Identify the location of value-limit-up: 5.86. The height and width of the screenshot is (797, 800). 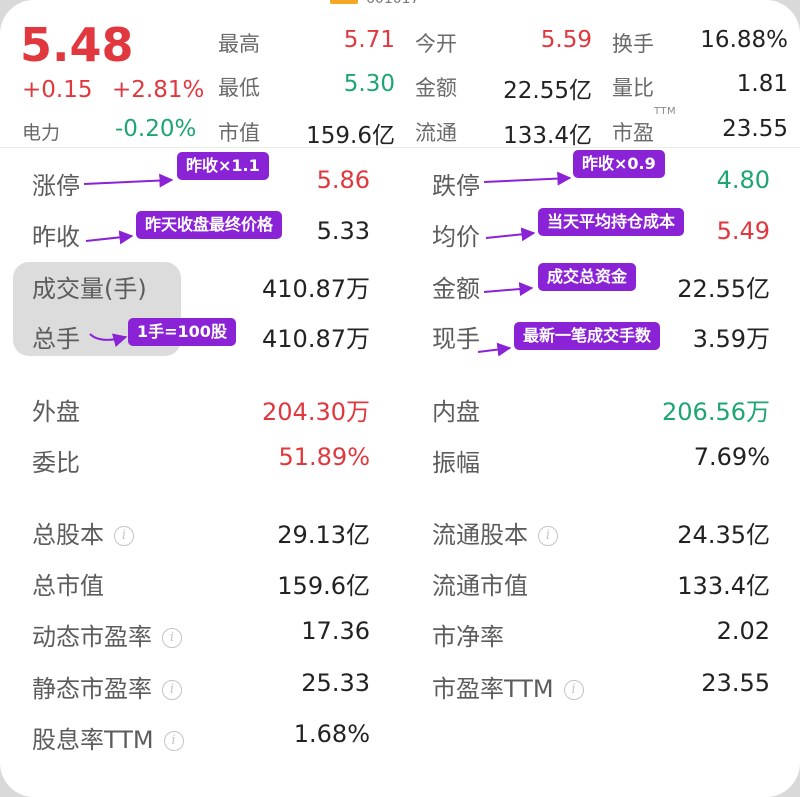
(343, 180).